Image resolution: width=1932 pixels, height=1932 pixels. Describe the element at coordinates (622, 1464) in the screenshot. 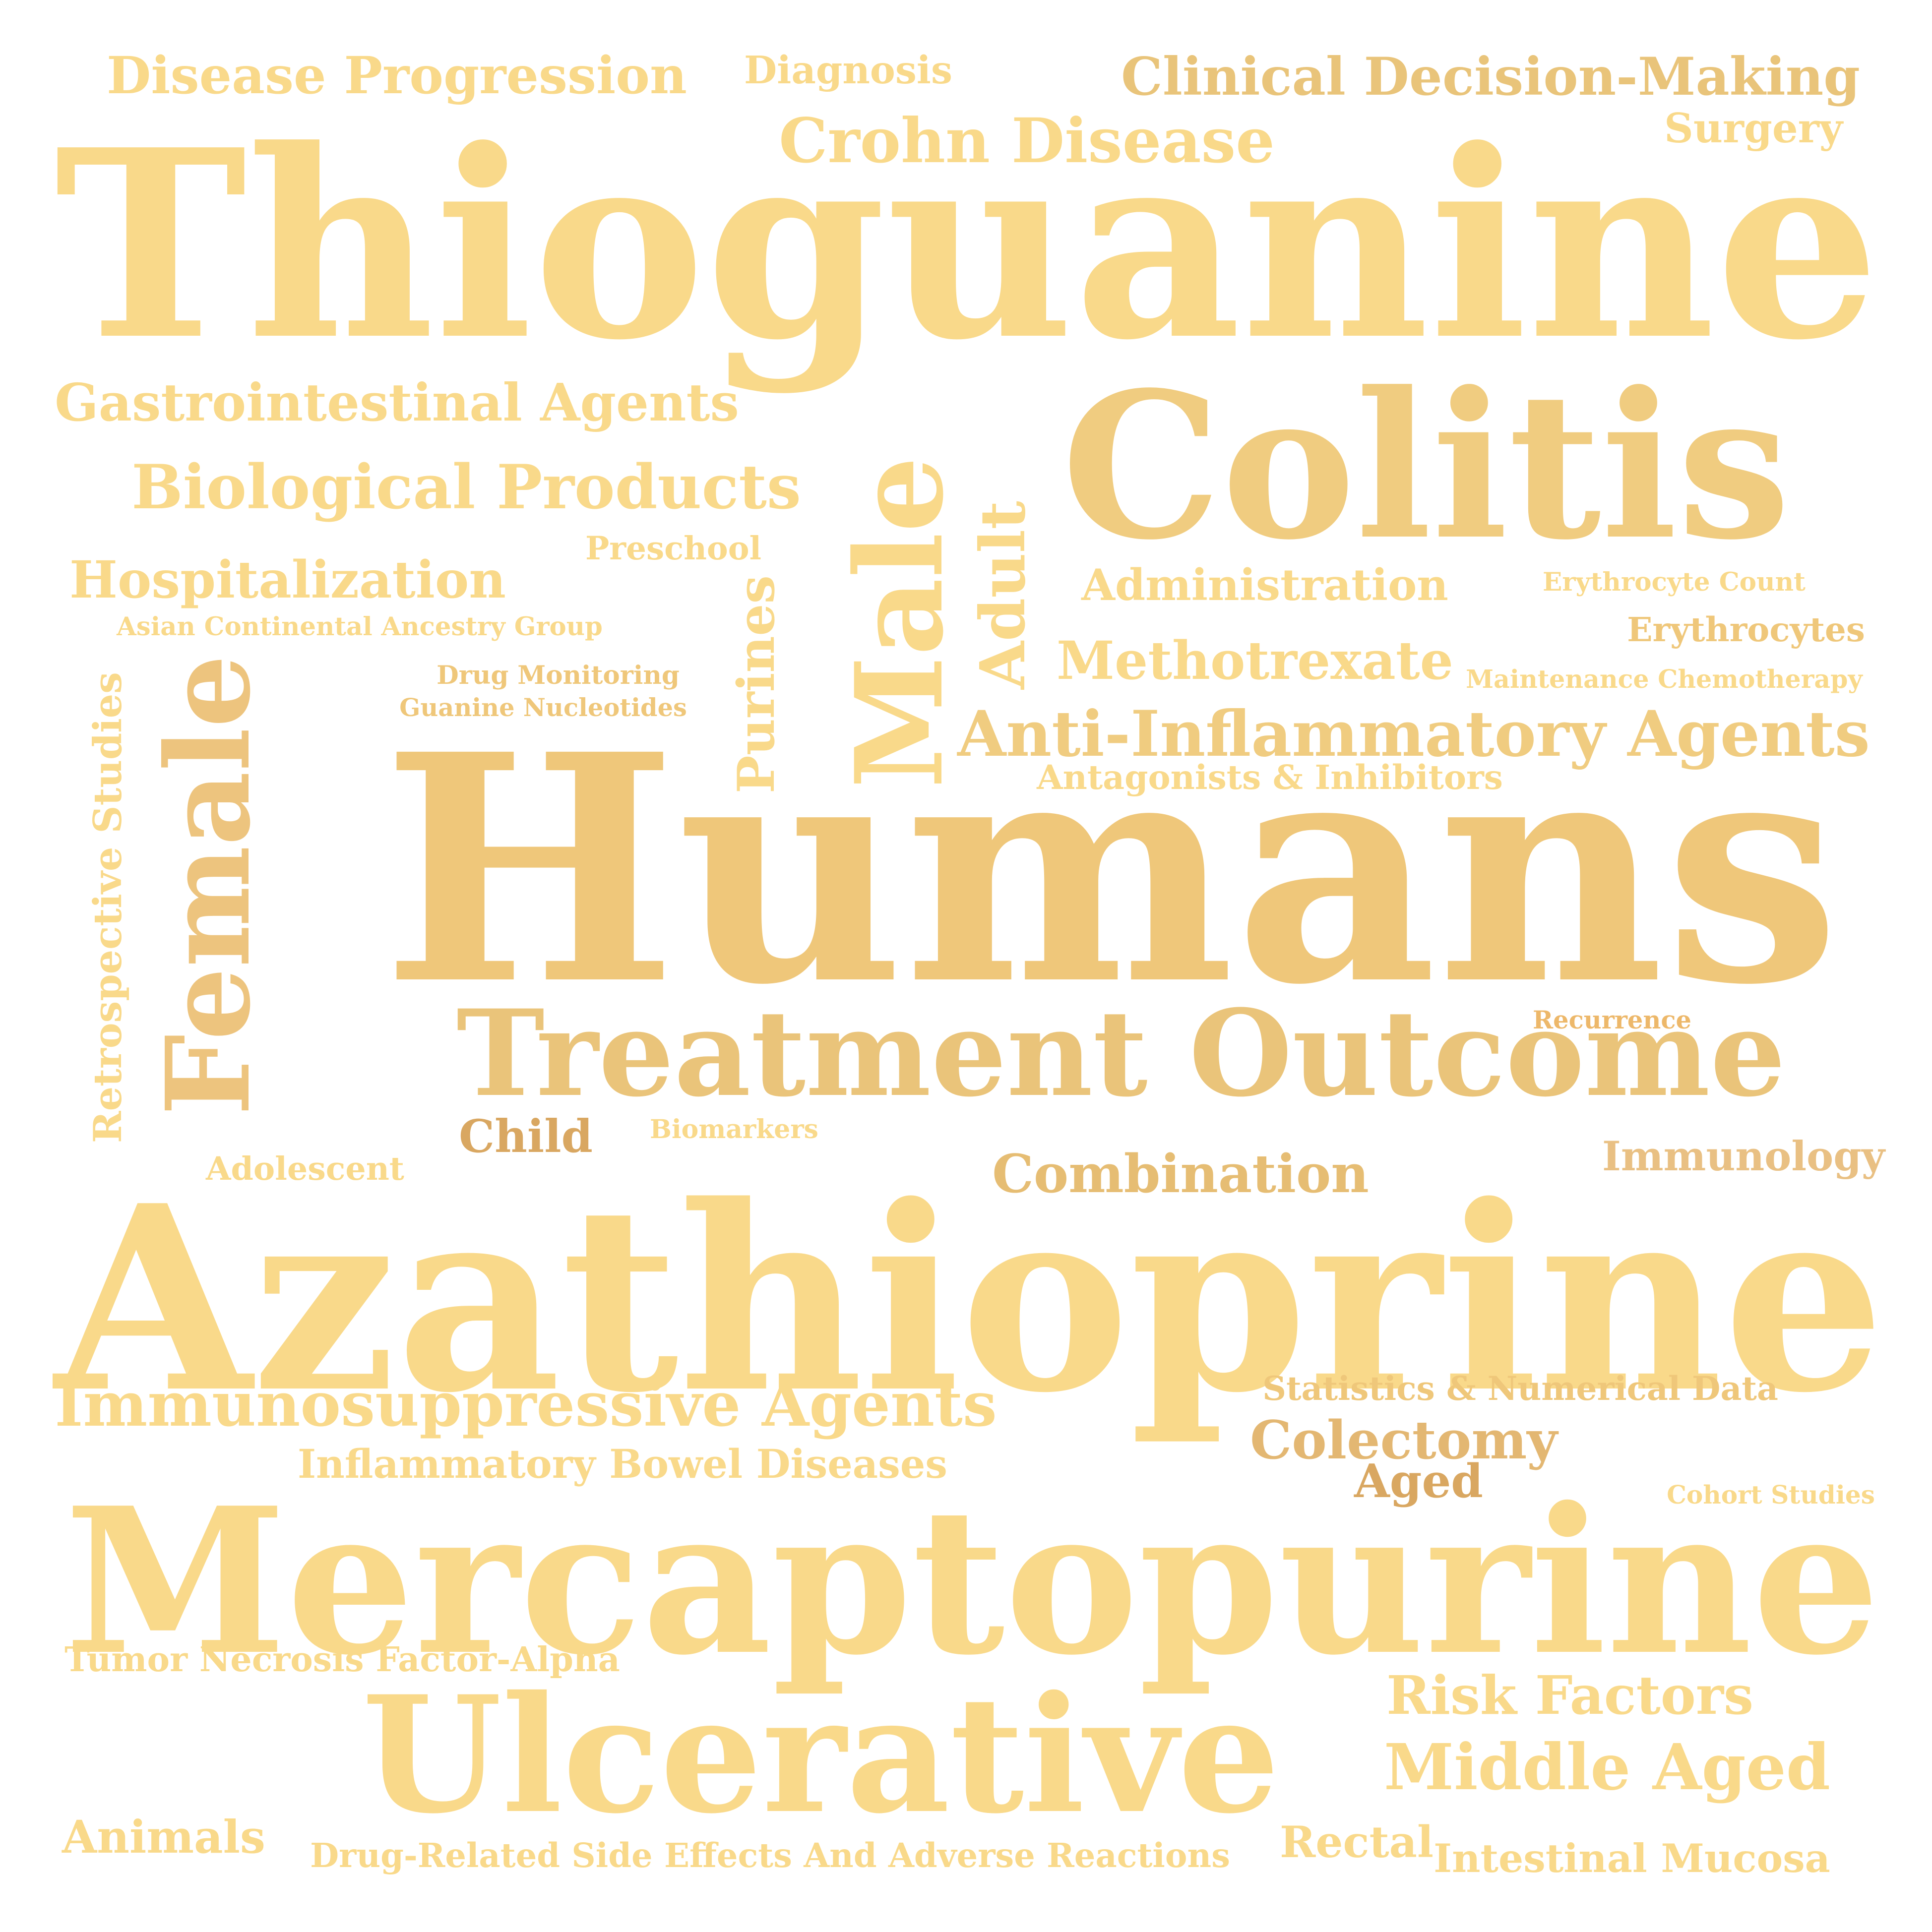

I see `word-inflammatory-bowel-diseases: Inflammatory Bowel Diseases` at that location.